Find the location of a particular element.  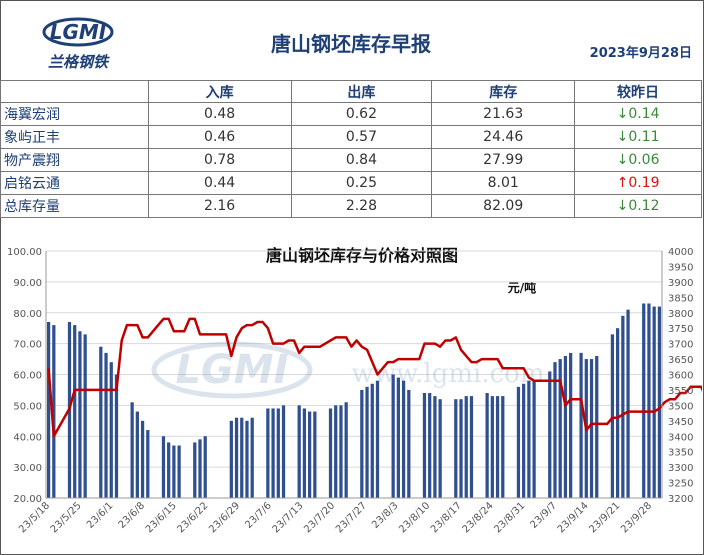

table-header-row: 入库 出库 库存 较昨日 is located at coordinates (351, 91).